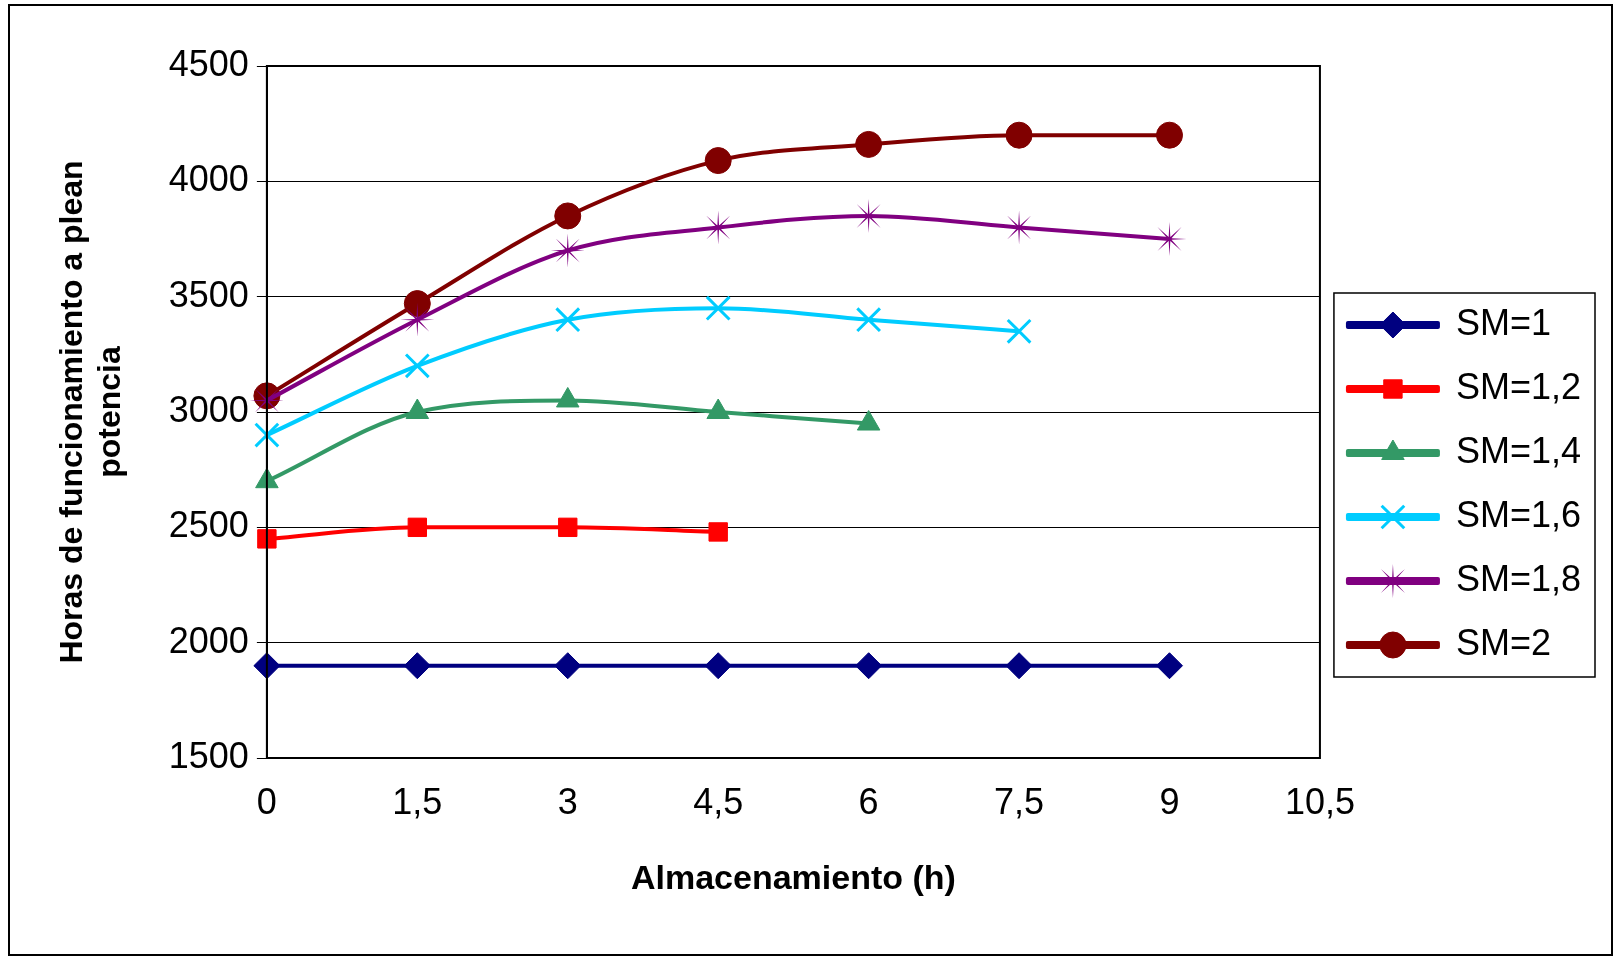 Image resolution: width=1623 pixels, height=966 pixels. I want to click on y-tick-label: 2000, so click(208, 640).